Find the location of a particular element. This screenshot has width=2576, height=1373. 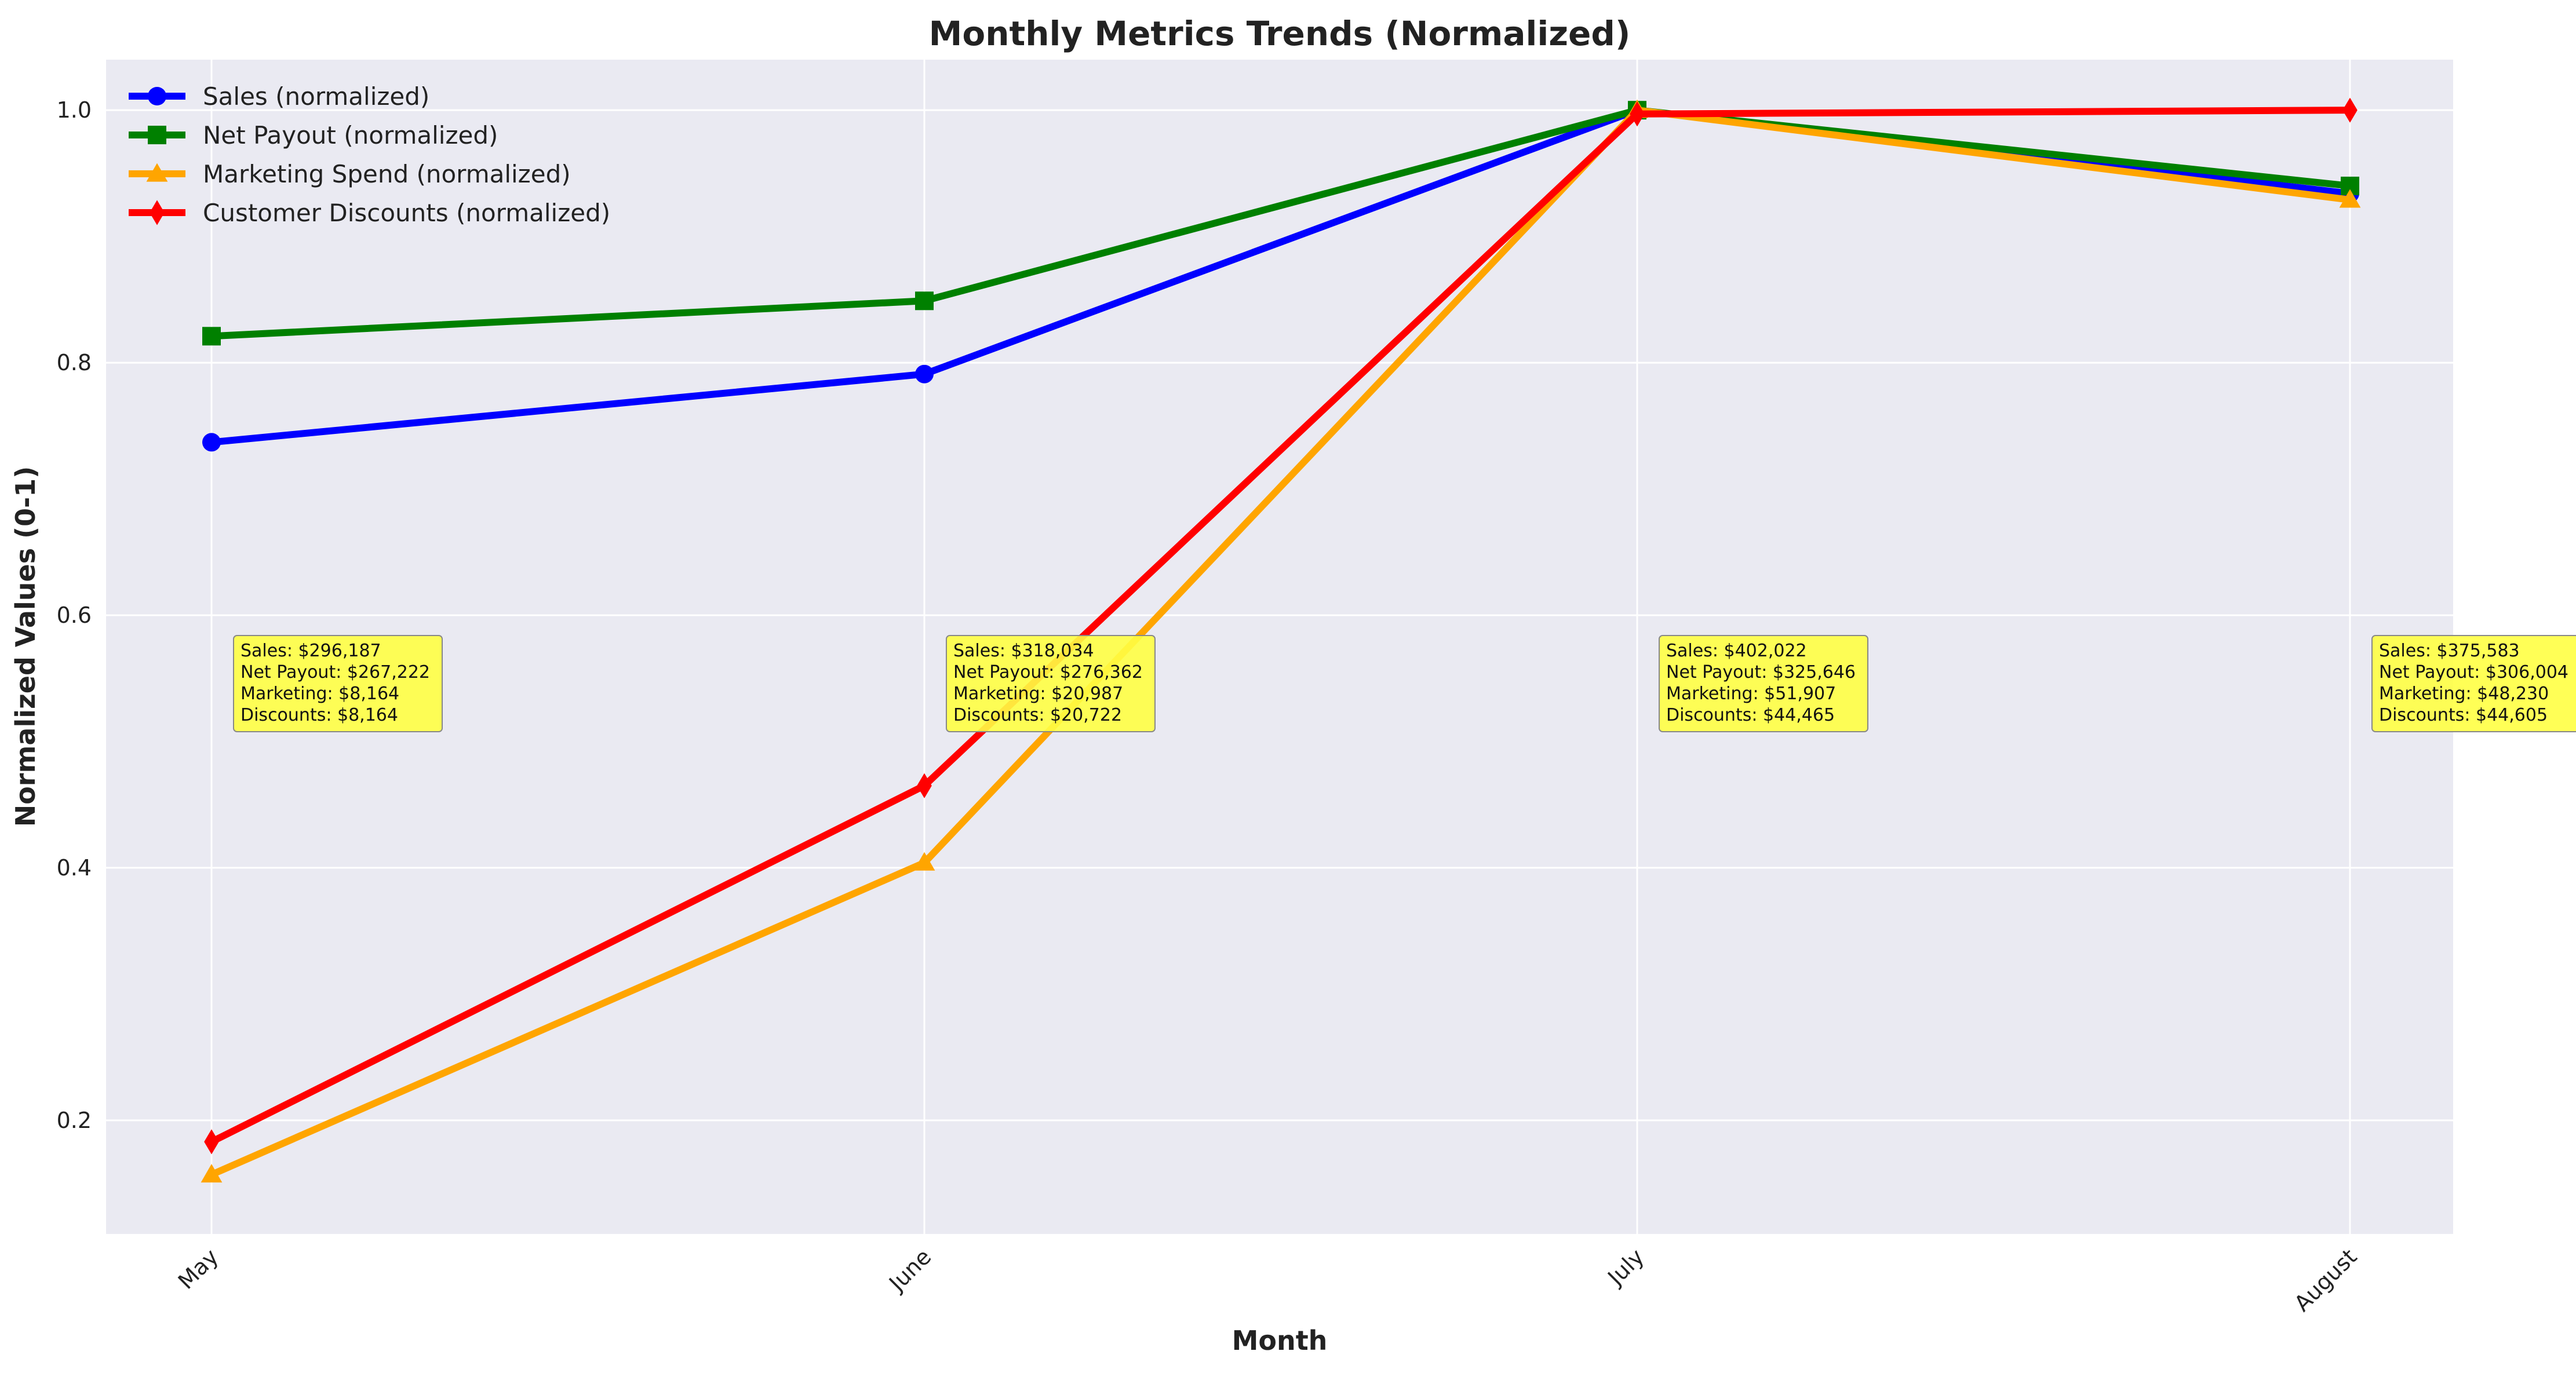

series-net is located at coordinates (1280, 224).